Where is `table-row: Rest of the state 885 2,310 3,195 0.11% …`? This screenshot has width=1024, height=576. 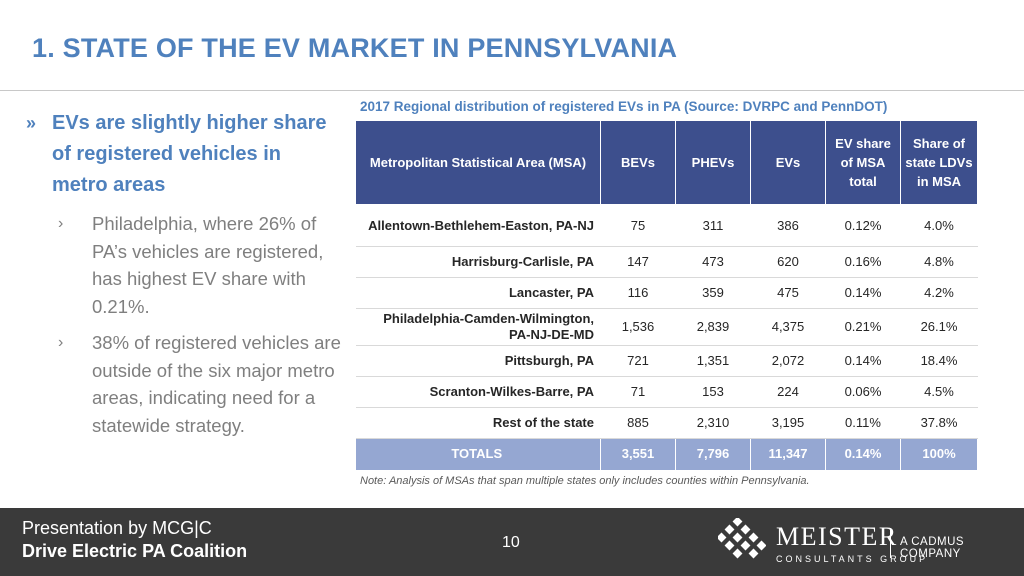 table-row: Rest of the state 885 2,310 3,195 0.11% … is located at coordinates (666, 423).